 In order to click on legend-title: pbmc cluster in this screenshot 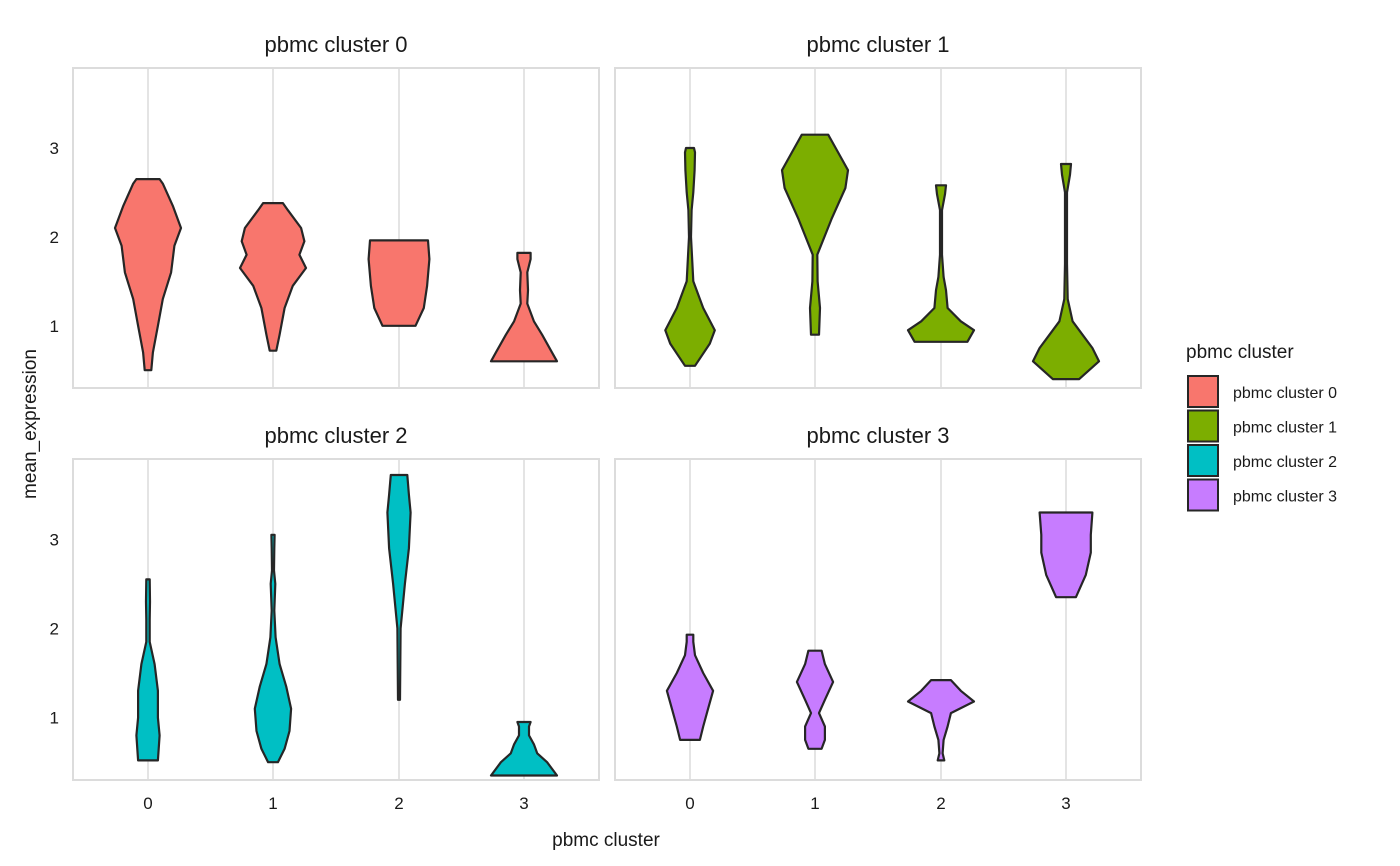, I will do `click(1240, 352)`.